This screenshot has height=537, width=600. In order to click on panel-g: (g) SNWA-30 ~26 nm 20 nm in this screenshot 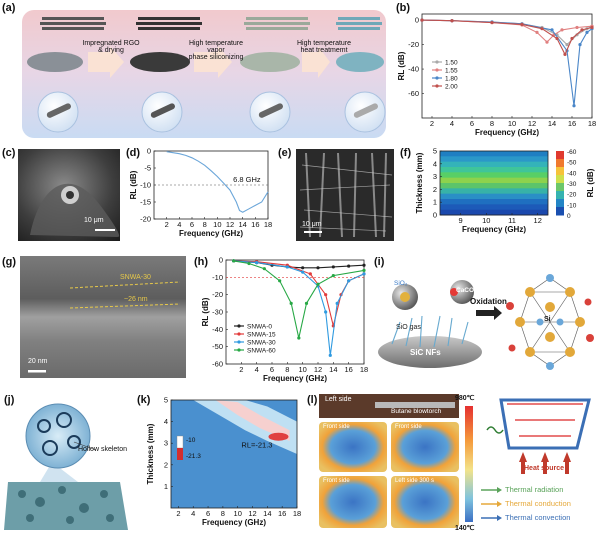, I will do `click(95, 317)`.